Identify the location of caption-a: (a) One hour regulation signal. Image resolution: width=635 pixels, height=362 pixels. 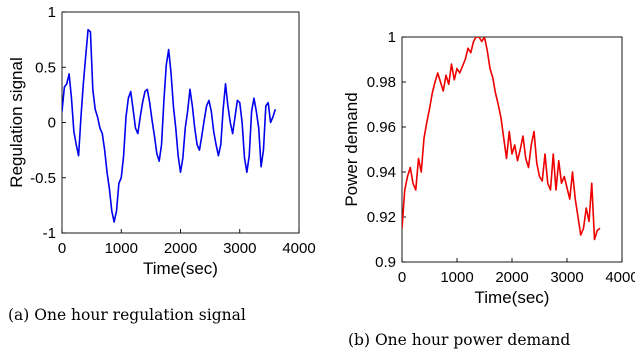
(127, 315).